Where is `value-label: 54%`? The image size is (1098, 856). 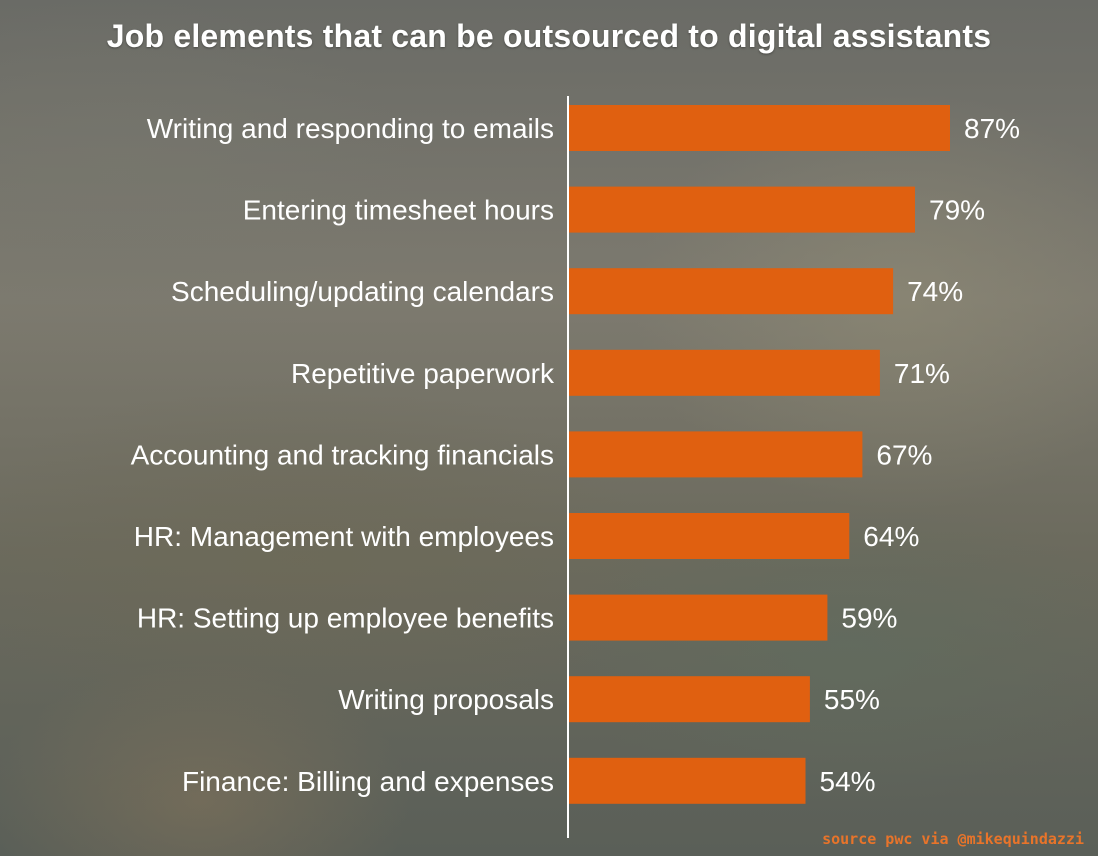 value-label: 54% is located at coordinates (848, 781).